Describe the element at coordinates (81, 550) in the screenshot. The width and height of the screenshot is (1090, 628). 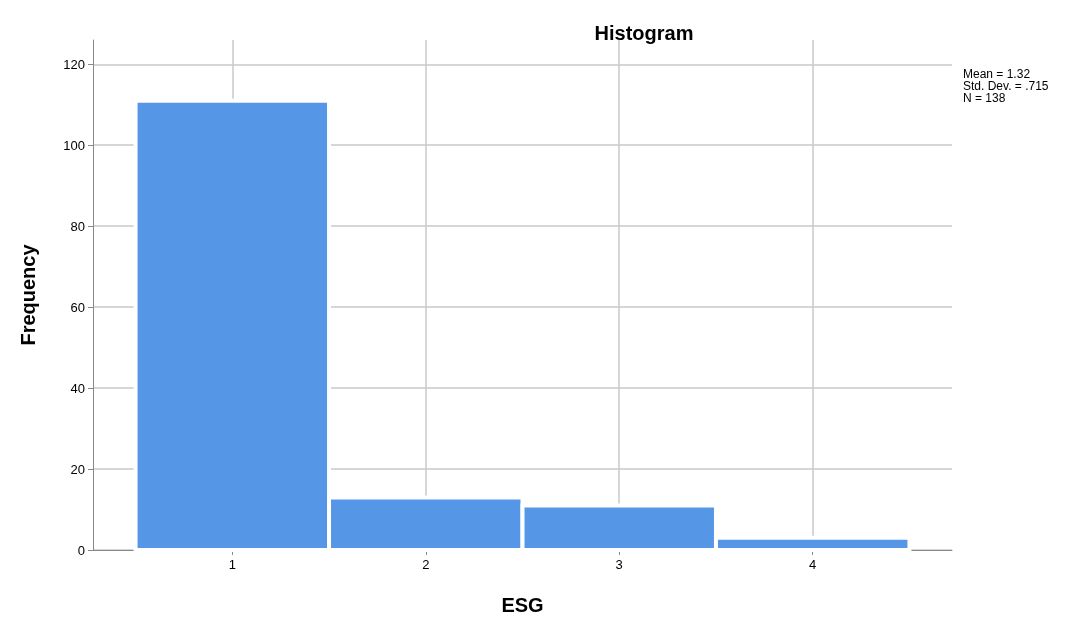
I see `y-tick-label: 0` at that location.